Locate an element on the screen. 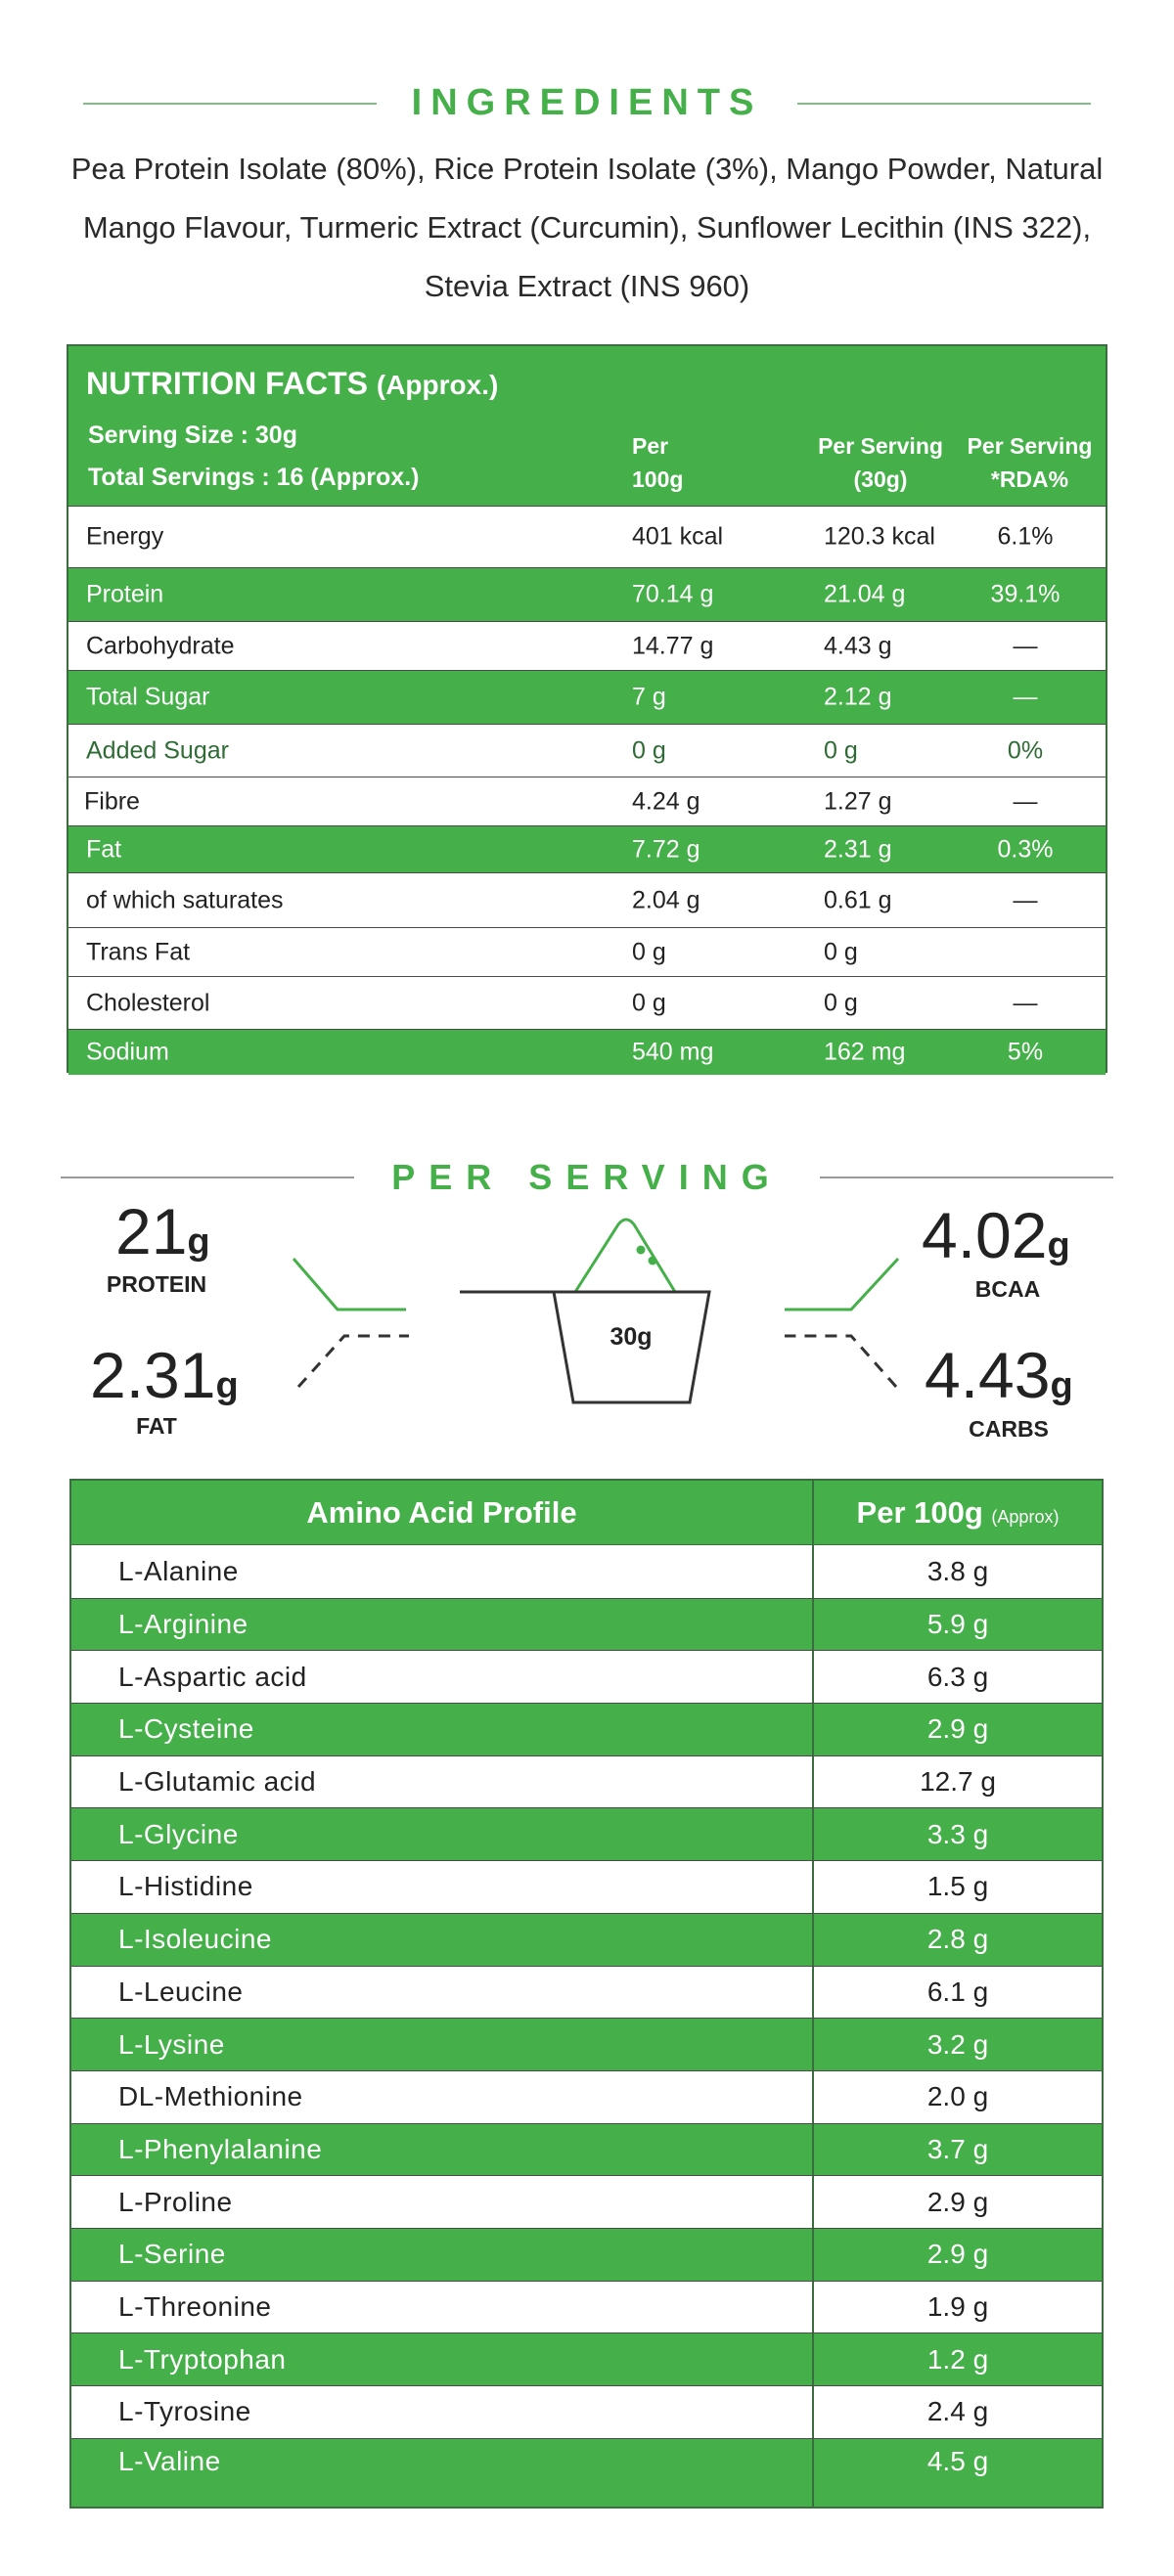  amino-name: L-Cysteine is located at coordinates (186, 1729).